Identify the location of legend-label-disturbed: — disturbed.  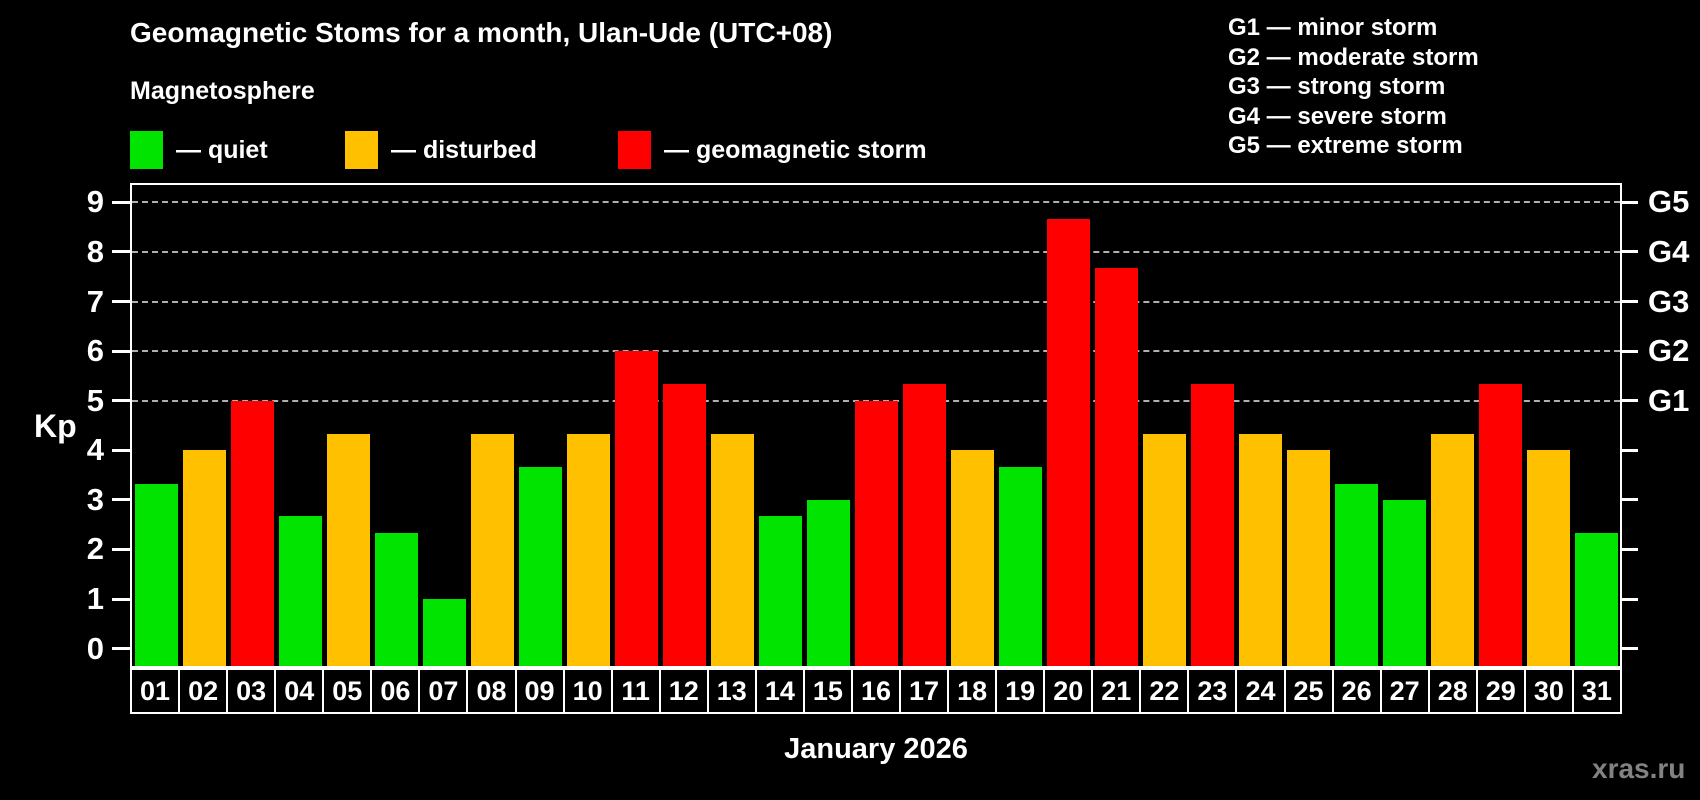
(464, 149).